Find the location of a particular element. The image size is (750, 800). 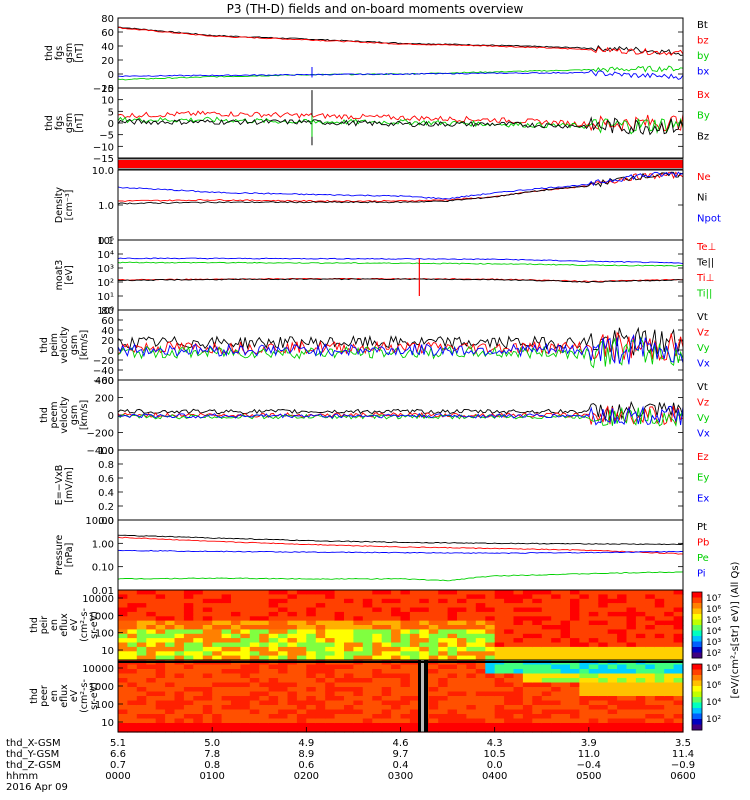

xaxis-value-0-6: 3.5 is located at coordinates (683, 743).